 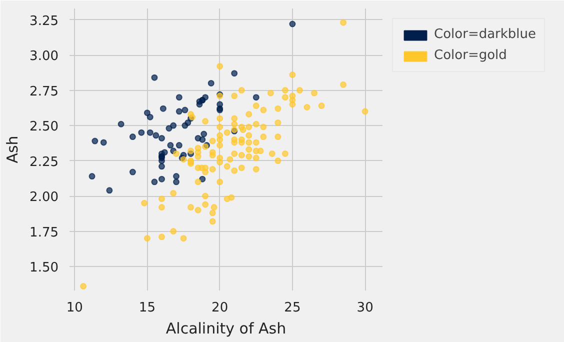 What do you see at coordinates (74, 308) in the screenshot?
I see `x-tick-label: 10` at bounding box center [74, 308].